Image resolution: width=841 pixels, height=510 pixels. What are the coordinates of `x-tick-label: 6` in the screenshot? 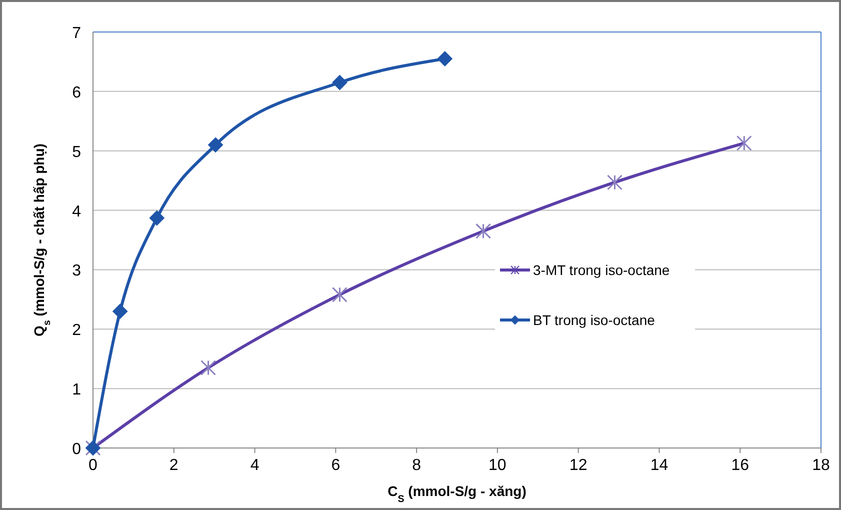 It's located at (335, 465).